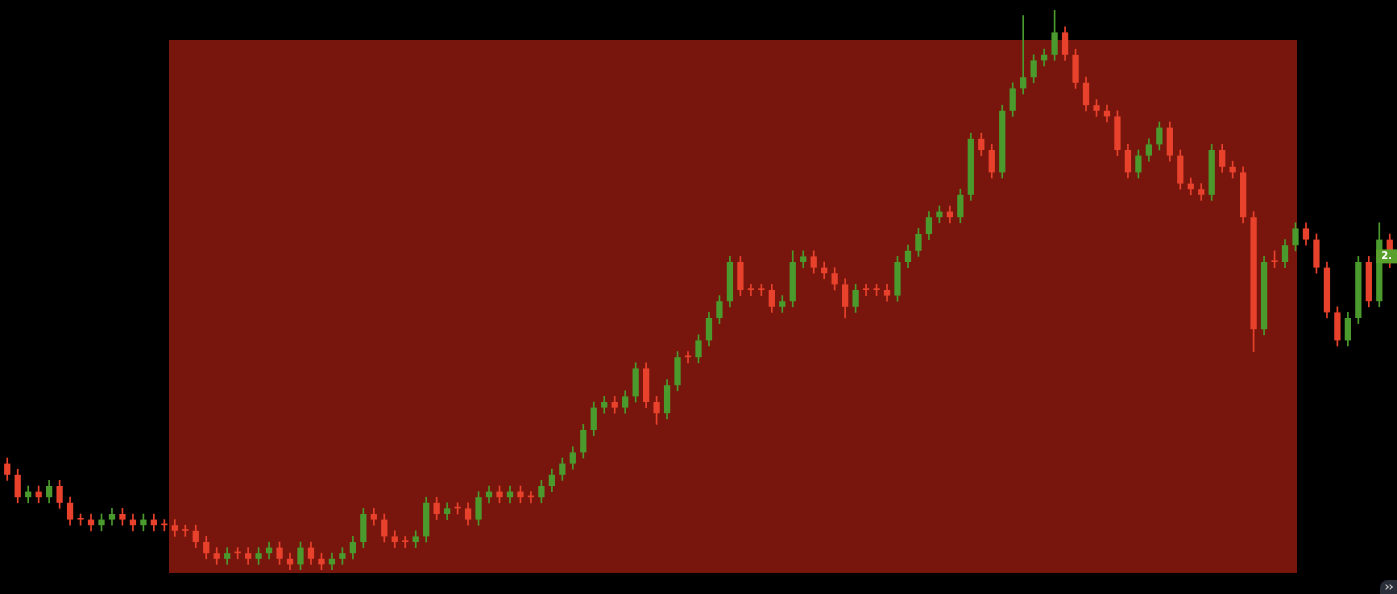 The height and width of the screenshot is (594, 1397). Describe the element at coordinates (1386, 255) in the screenshot. I see `annotation: 2.` at that location.